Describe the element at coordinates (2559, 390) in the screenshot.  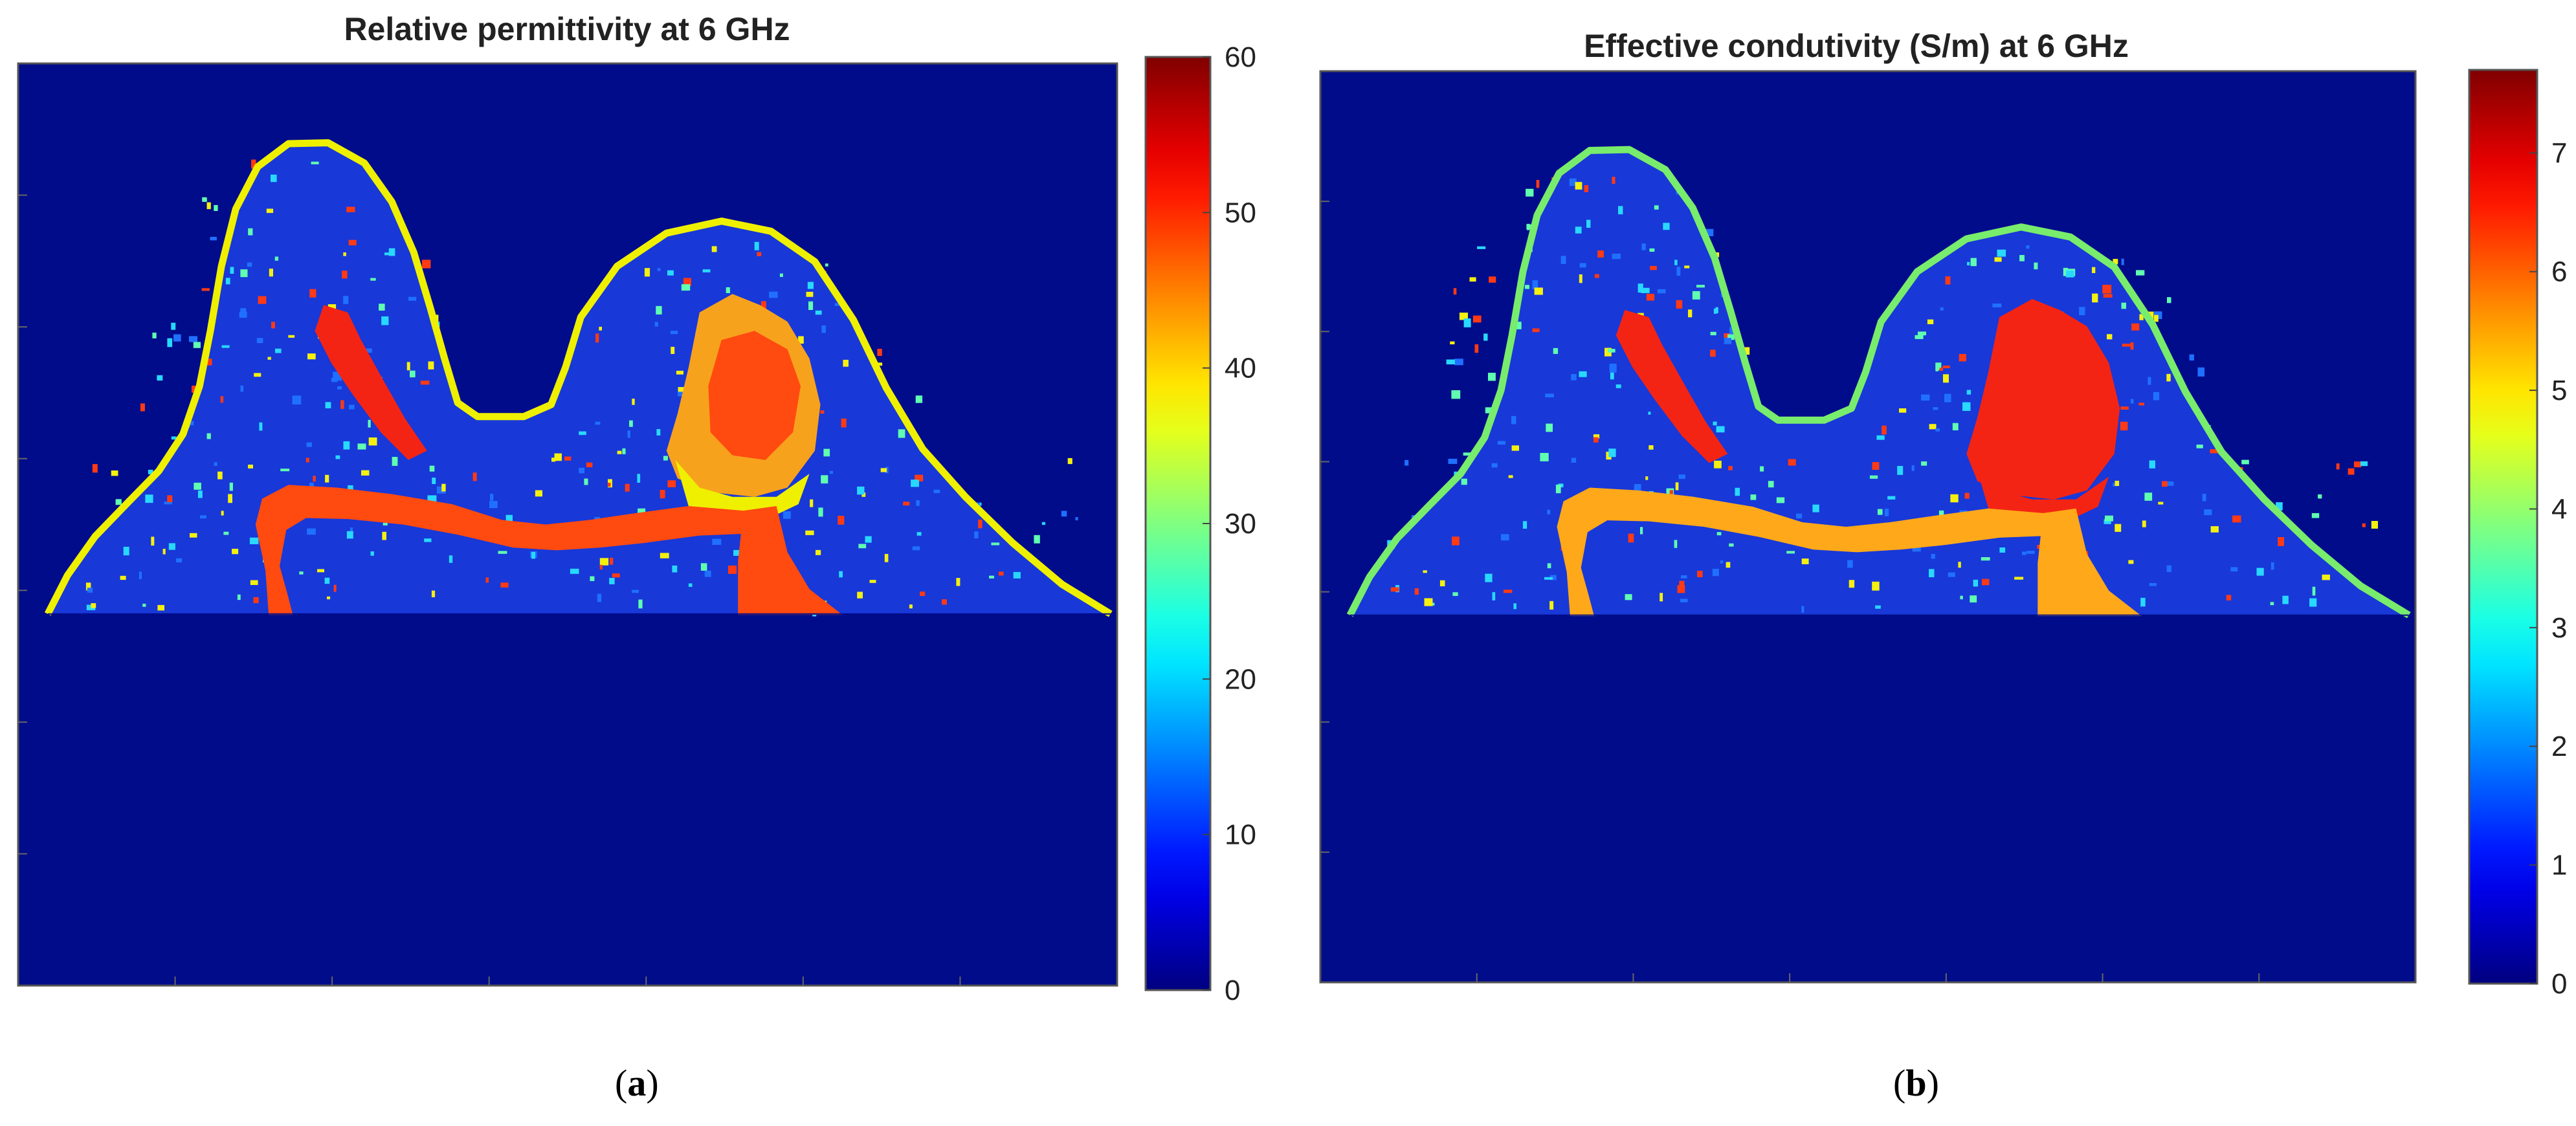
I see `colorbar-tick-label: 5` at that location.